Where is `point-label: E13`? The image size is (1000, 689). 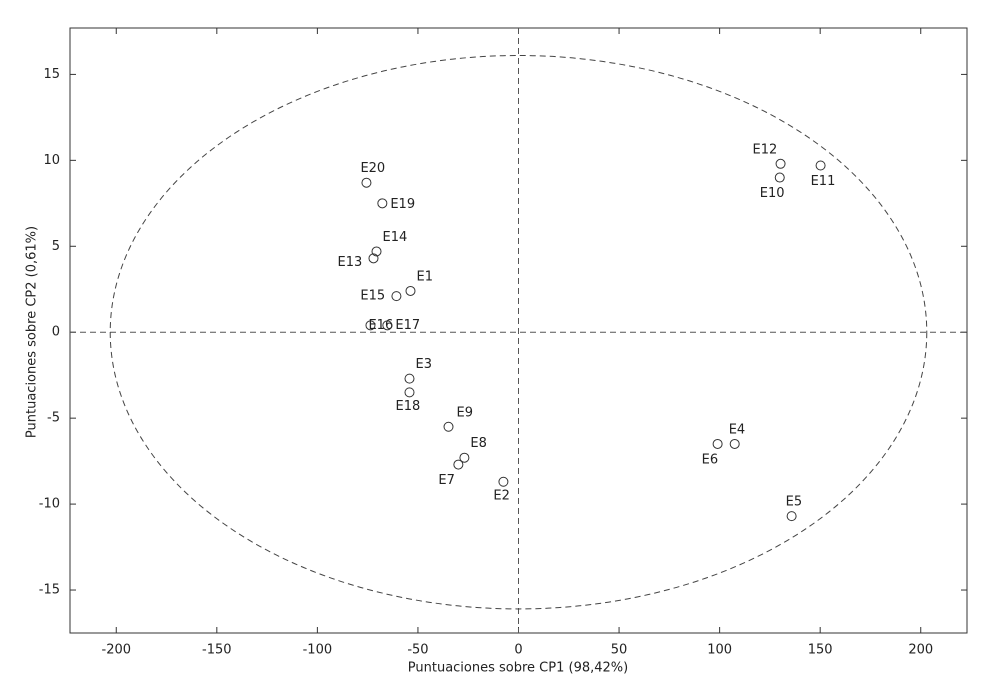 point-label: E13 is located at coordinates (349, 262).